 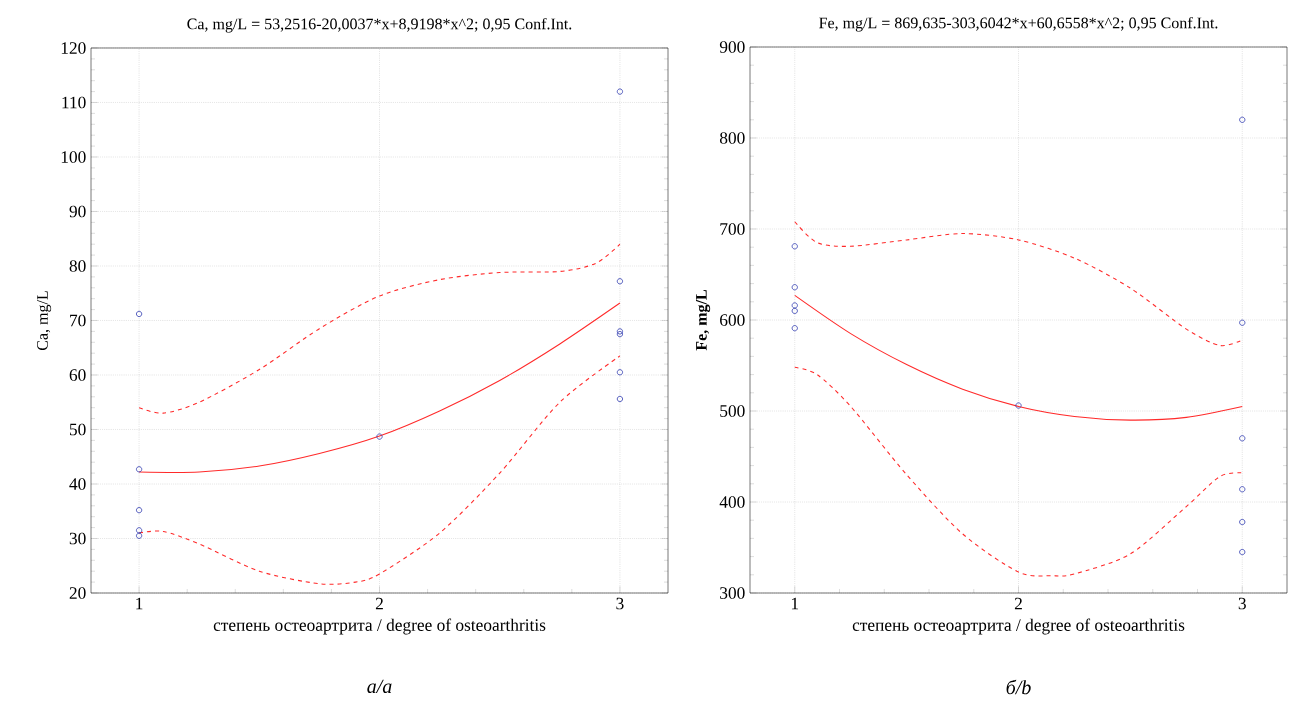 What do you see at coordinates (77, 211) in the screenshot?
I see `y-tick-label: 90` at bounding box center [77, 211].